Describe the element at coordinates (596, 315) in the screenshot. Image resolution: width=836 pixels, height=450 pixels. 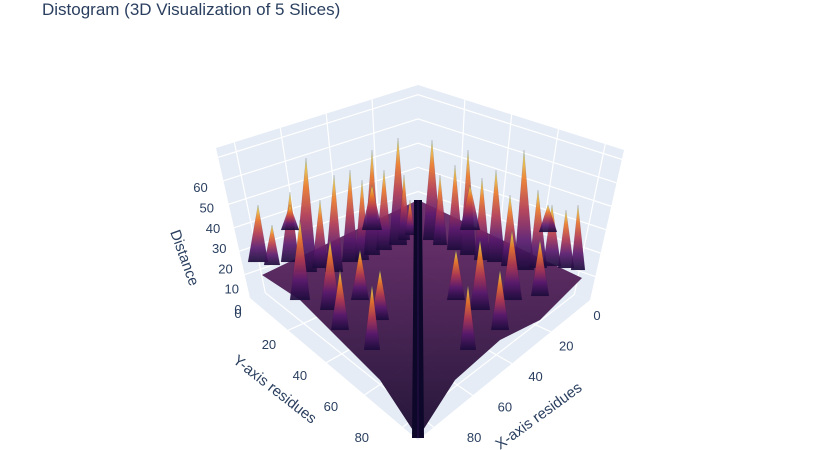
I see `x-tick-label: 0` at that location.